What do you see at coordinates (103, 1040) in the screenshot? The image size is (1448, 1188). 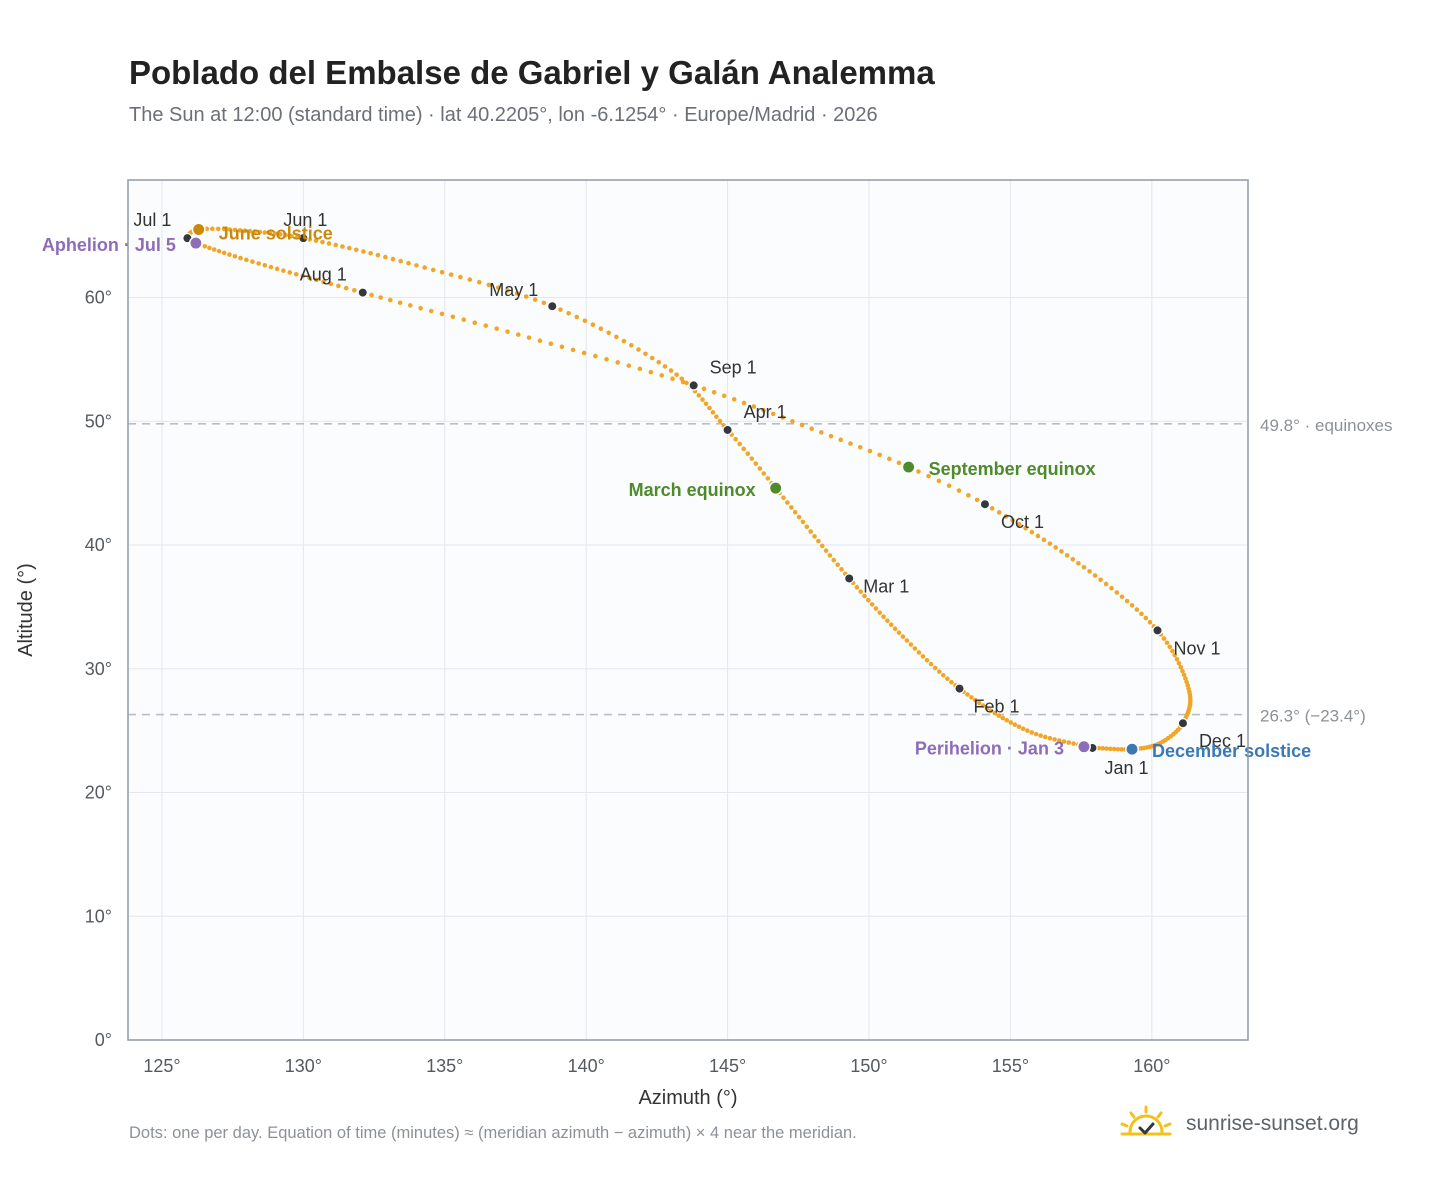 I see `y-tick-label: 0°` at bounding box center [103, 1040].